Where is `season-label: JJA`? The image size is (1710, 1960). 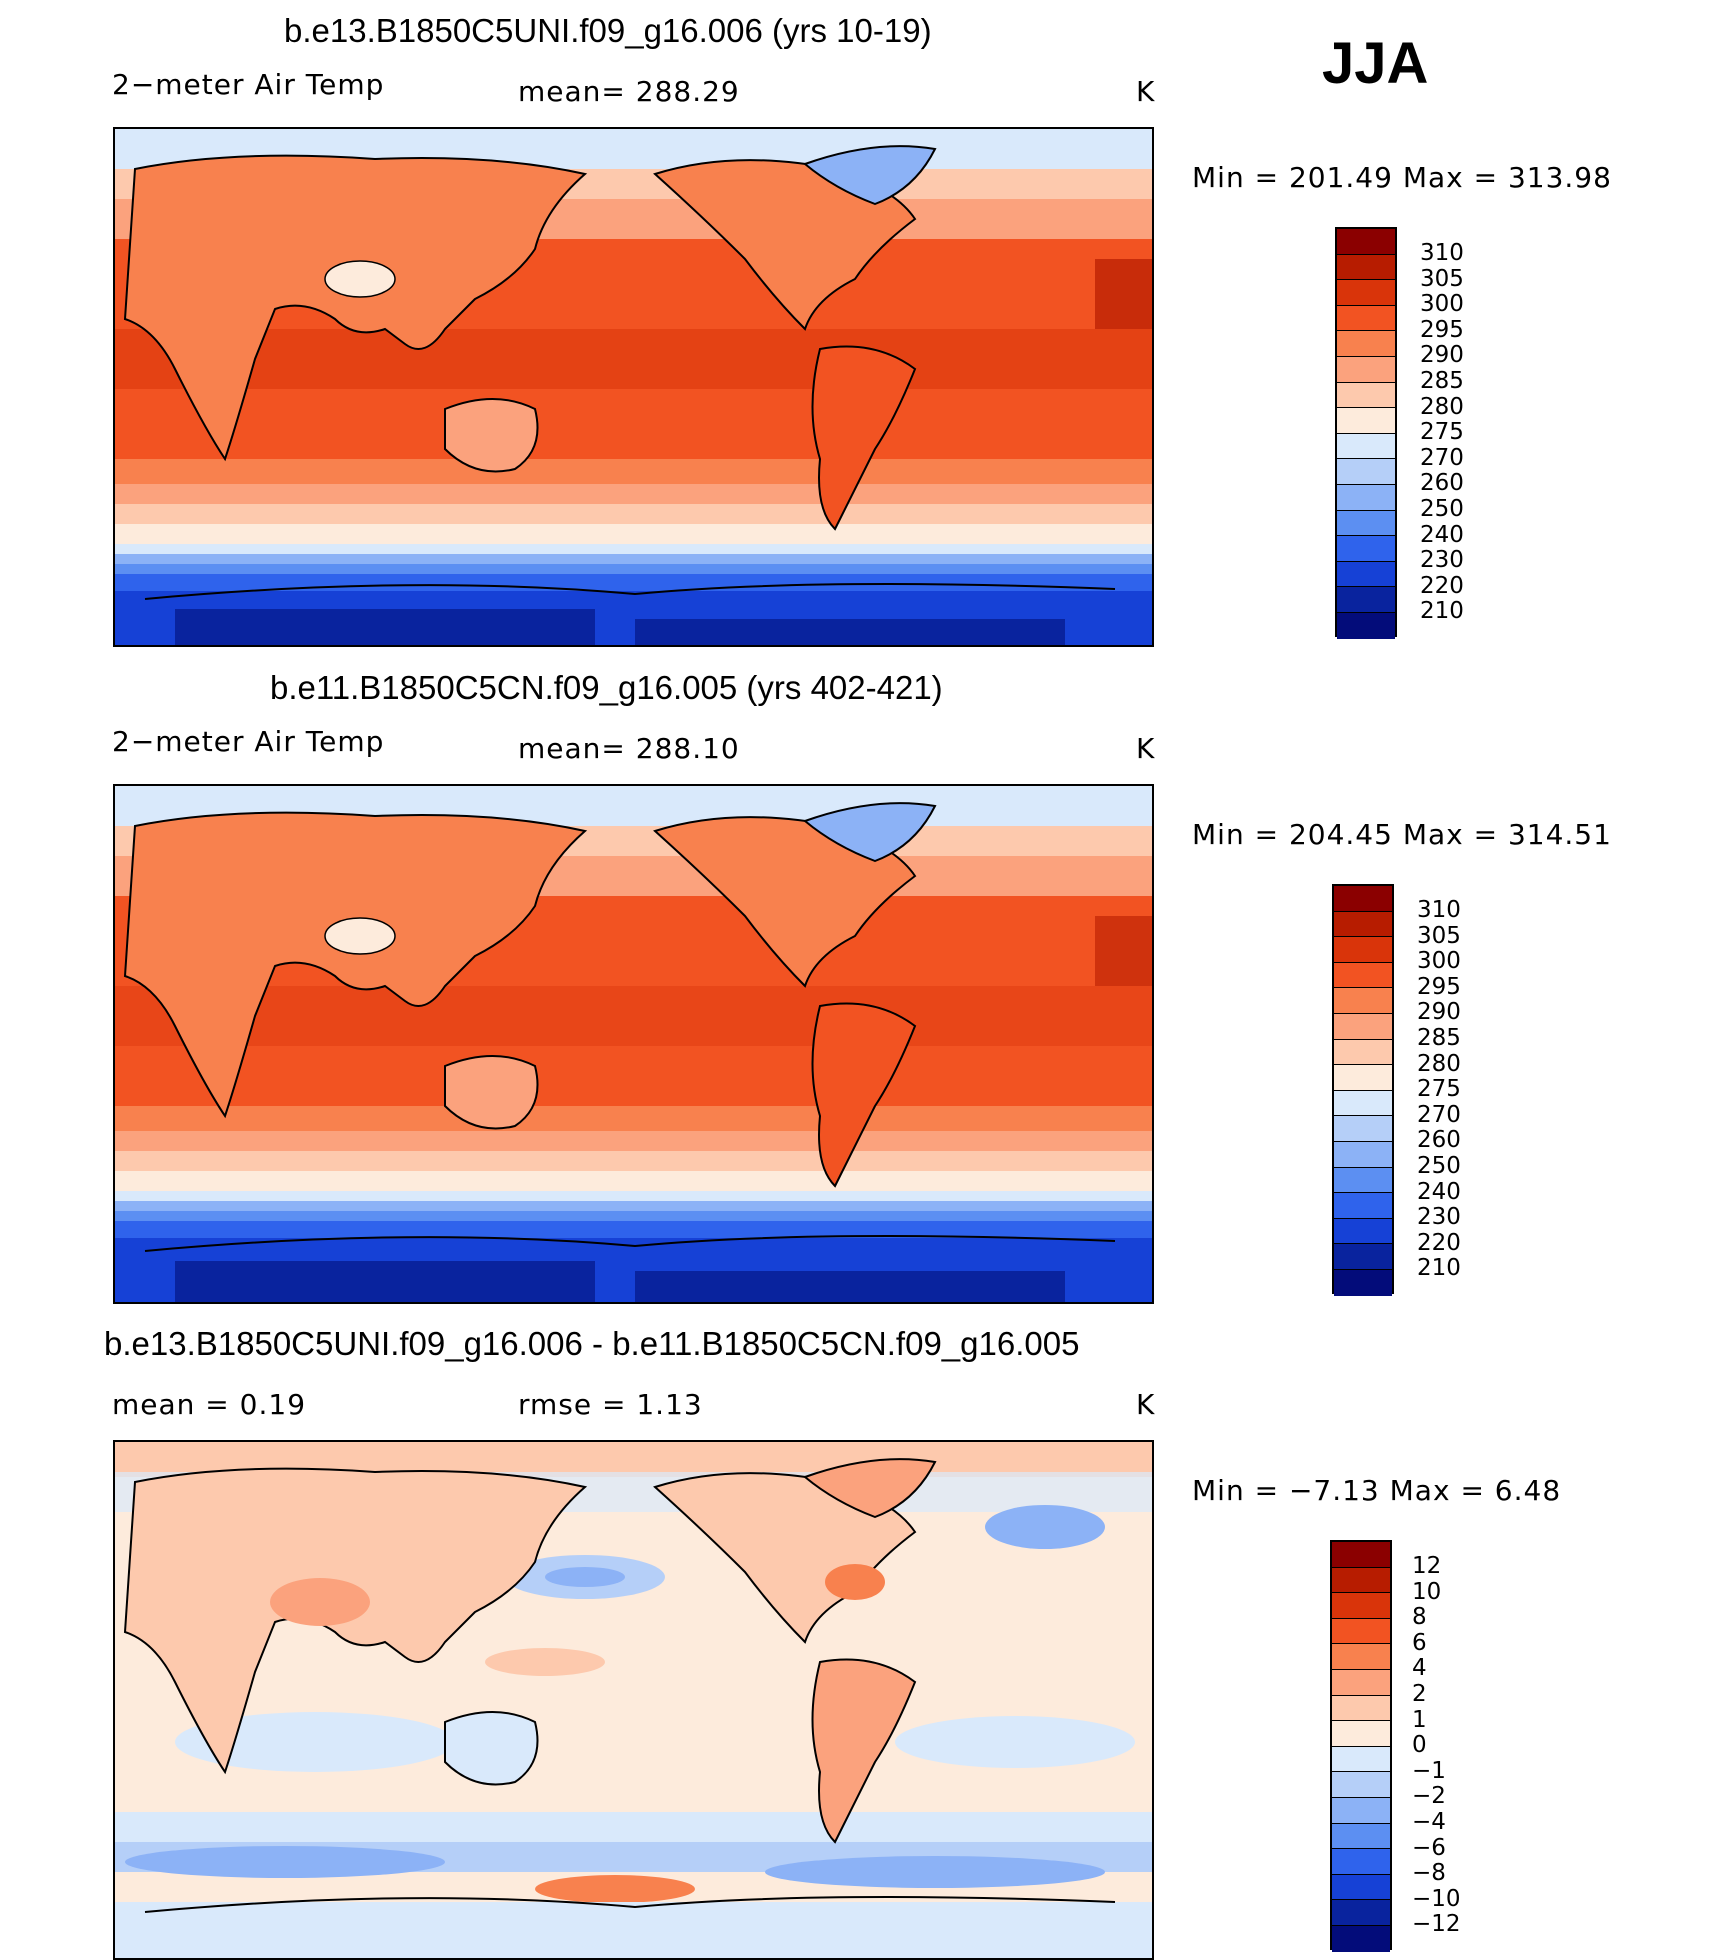
season-label: JJA is located at coordinates (1375, 63).